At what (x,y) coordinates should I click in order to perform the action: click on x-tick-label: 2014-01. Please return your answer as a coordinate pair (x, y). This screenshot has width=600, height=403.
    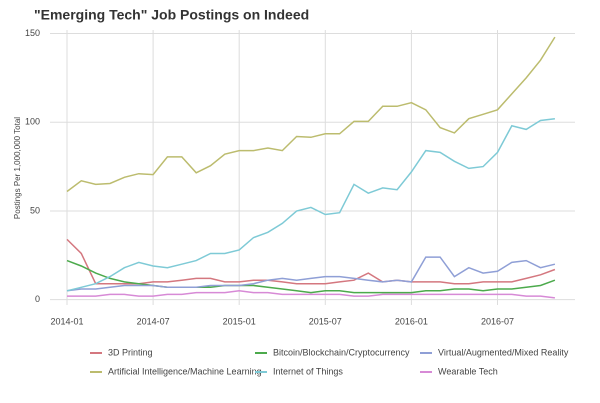
    Looking at the image, I should click on (66, 321).